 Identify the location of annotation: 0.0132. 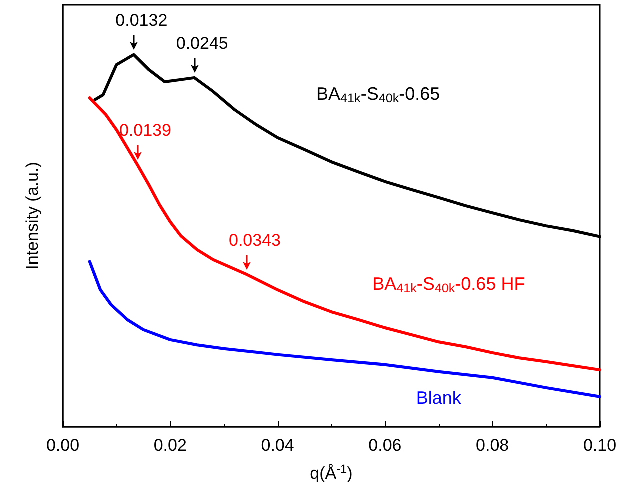
(142, 20).